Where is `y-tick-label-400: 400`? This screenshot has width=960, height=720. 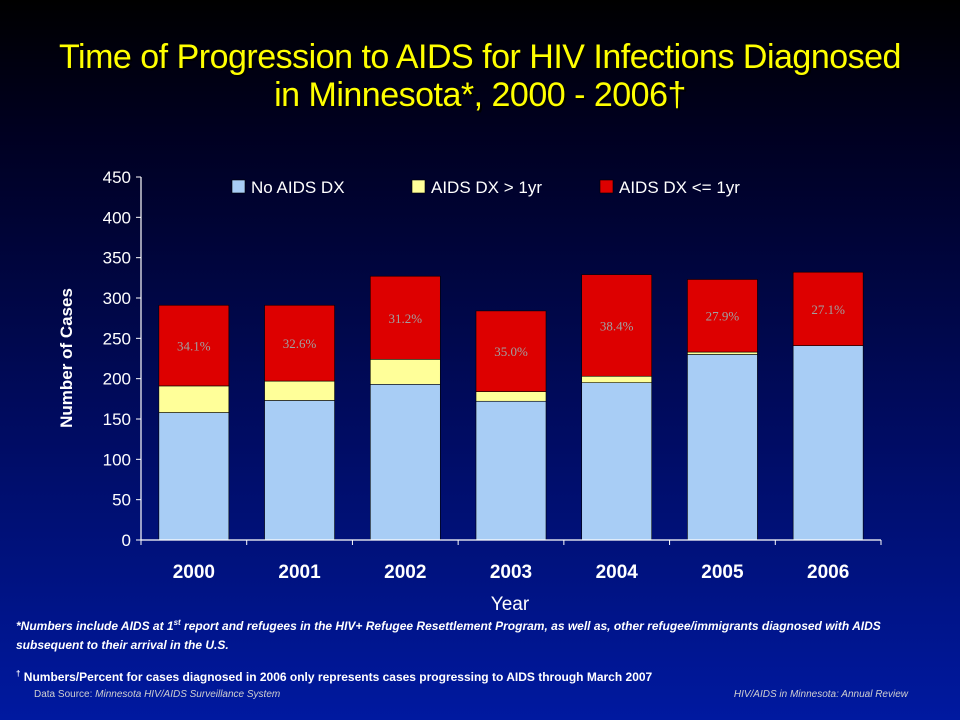 y-tick-label-400: 400 is located at coordinates (117, 217).